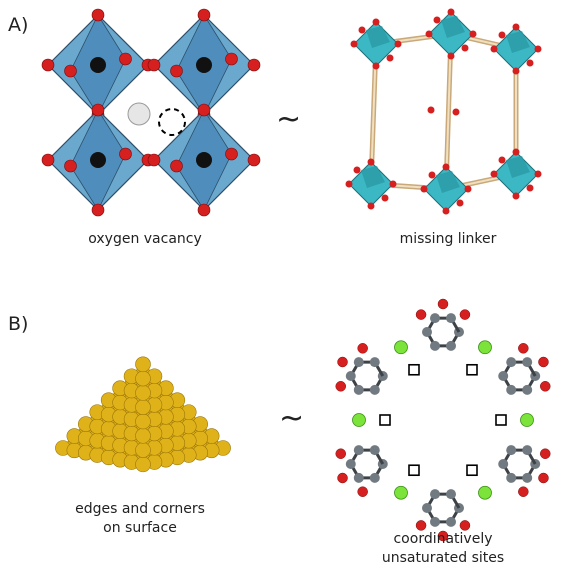 The height and width of the screenshot is (571, 568). What do you see at coordinates (18, 324) in the screenshot?
I see `panel-b-label: B)` at bounding box center [18, 324].